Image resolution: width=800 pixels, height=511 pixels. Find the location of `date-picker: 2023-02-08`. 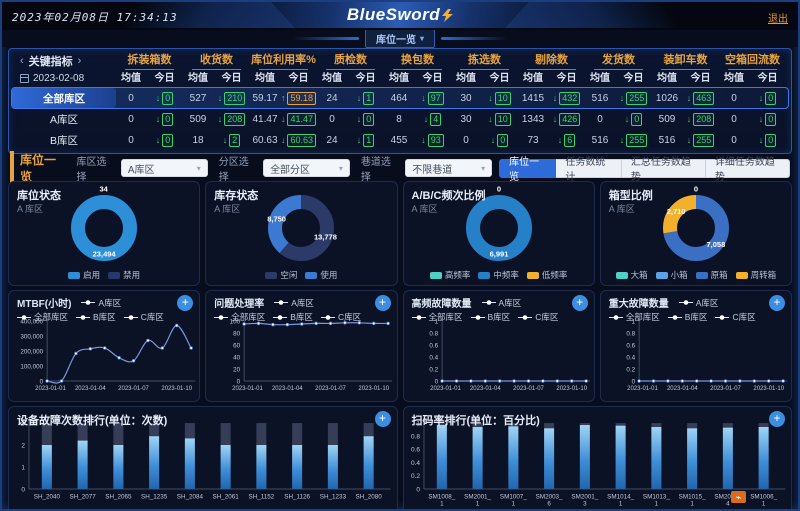

date-picker: 2023-02-08 is located at coordinates (64, 78).